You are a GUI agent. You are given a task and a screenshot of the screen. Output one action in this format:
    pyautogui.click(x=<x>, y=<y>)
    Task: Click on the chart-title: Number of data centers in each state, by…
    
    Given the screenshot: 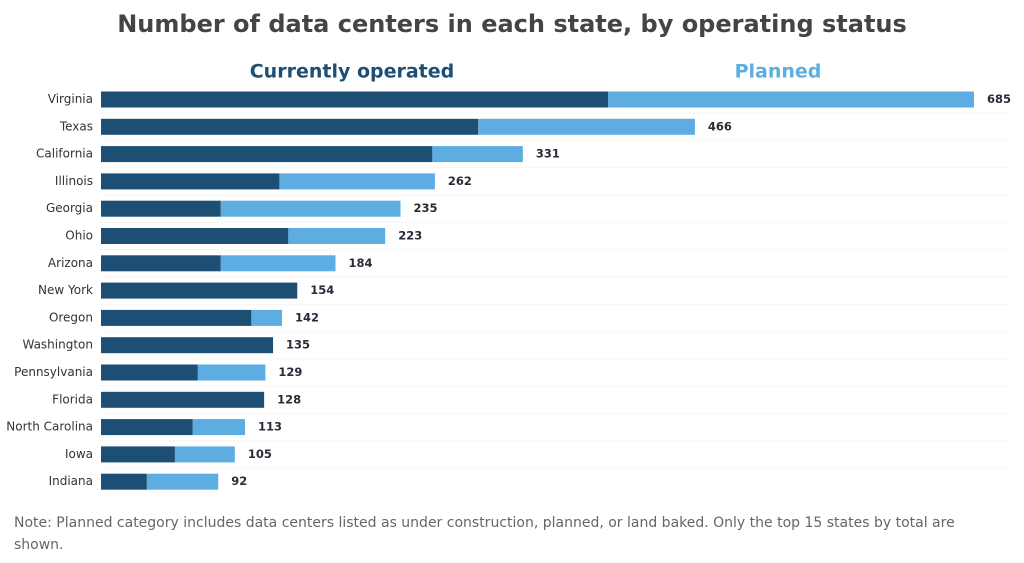 What is the action you would take?
    pyautogui.click(x=512, y=24)
    